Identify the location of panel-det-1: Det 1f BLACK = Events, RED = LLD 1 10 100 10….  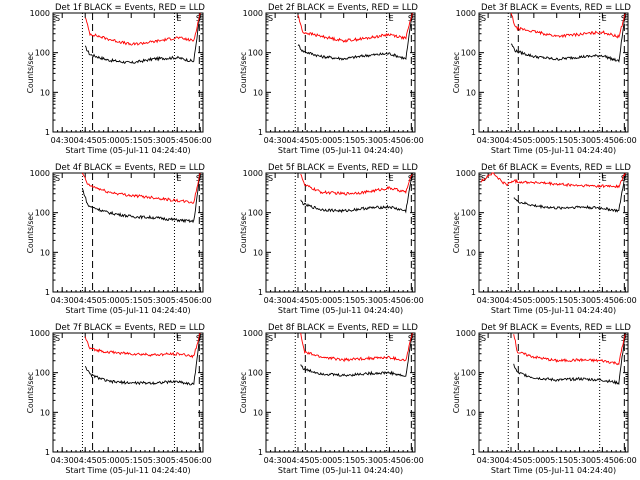
(119, 79).